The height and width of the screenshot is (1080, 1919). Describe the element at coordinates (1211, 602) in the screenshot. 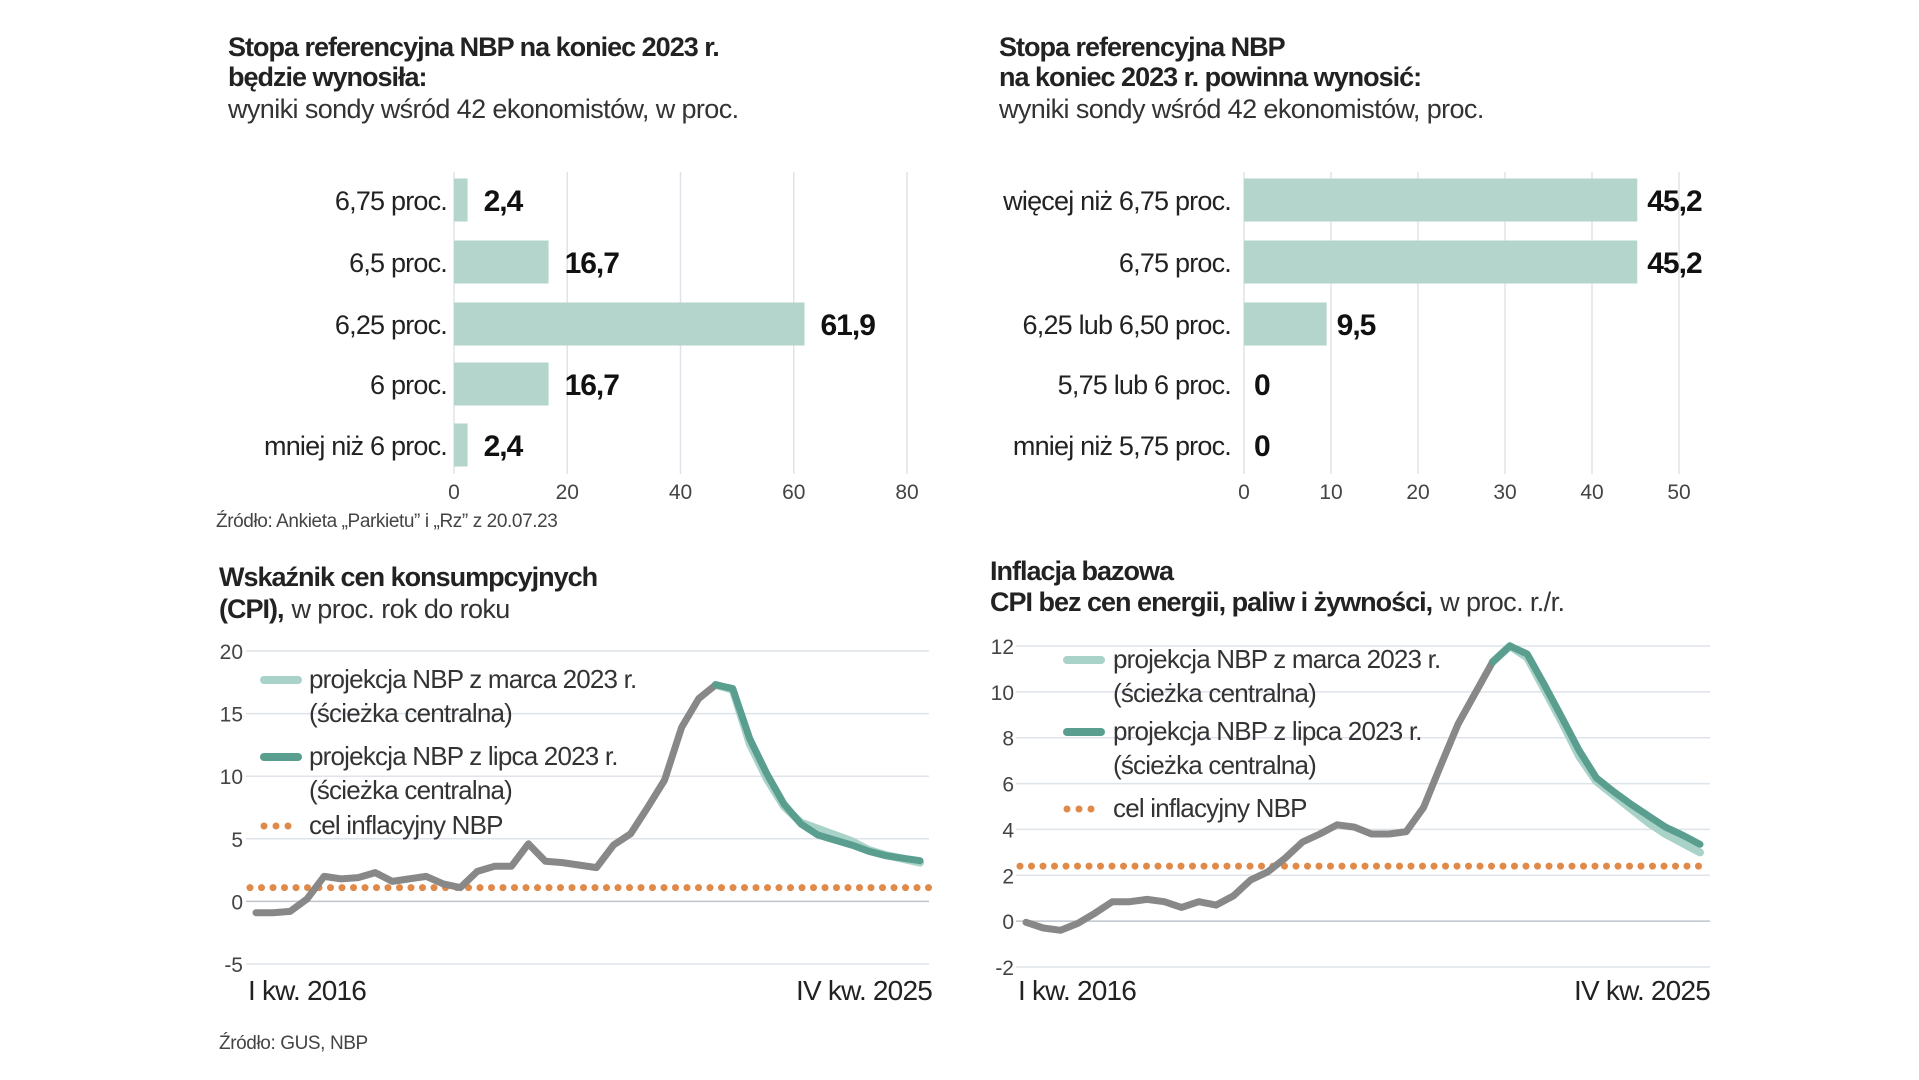

I see `chart-4-title-bold: CPI bez cen energii, paliw i żywności,` at that location.